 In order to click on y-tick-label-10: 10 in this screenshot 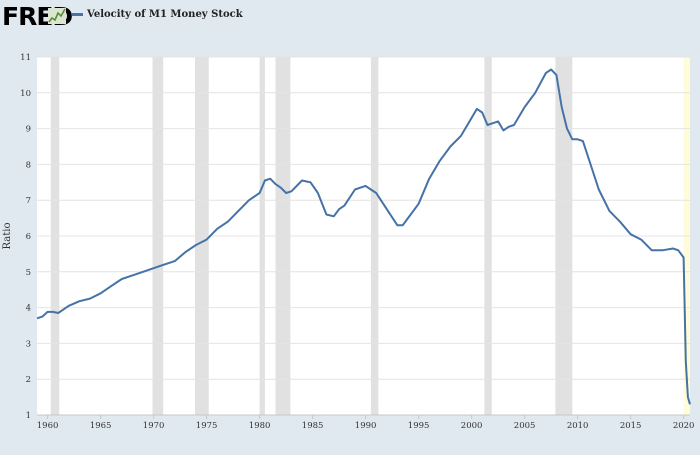, I will do `click(25, 94)`.